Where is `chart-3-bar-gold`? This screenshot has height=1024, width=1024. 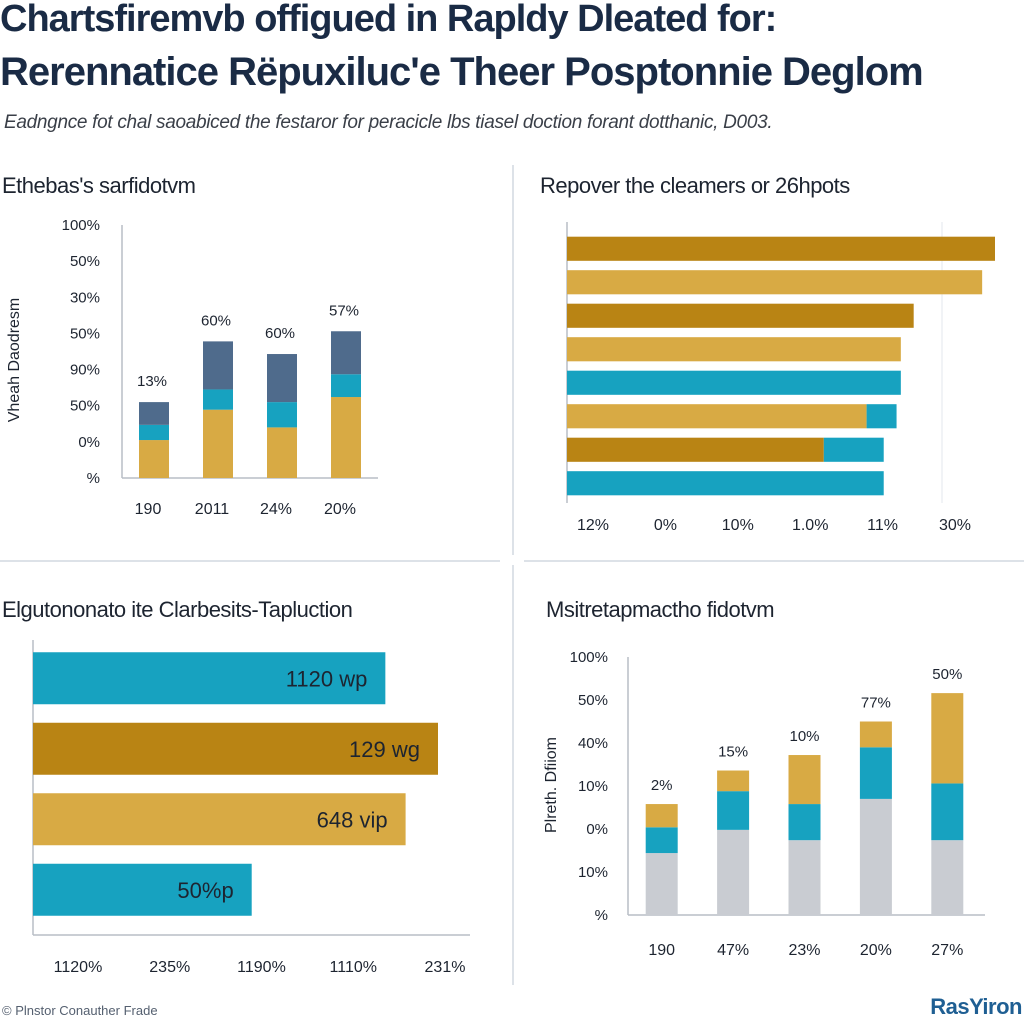 chart-3-bar-gold is located at coordinates (219, 819).